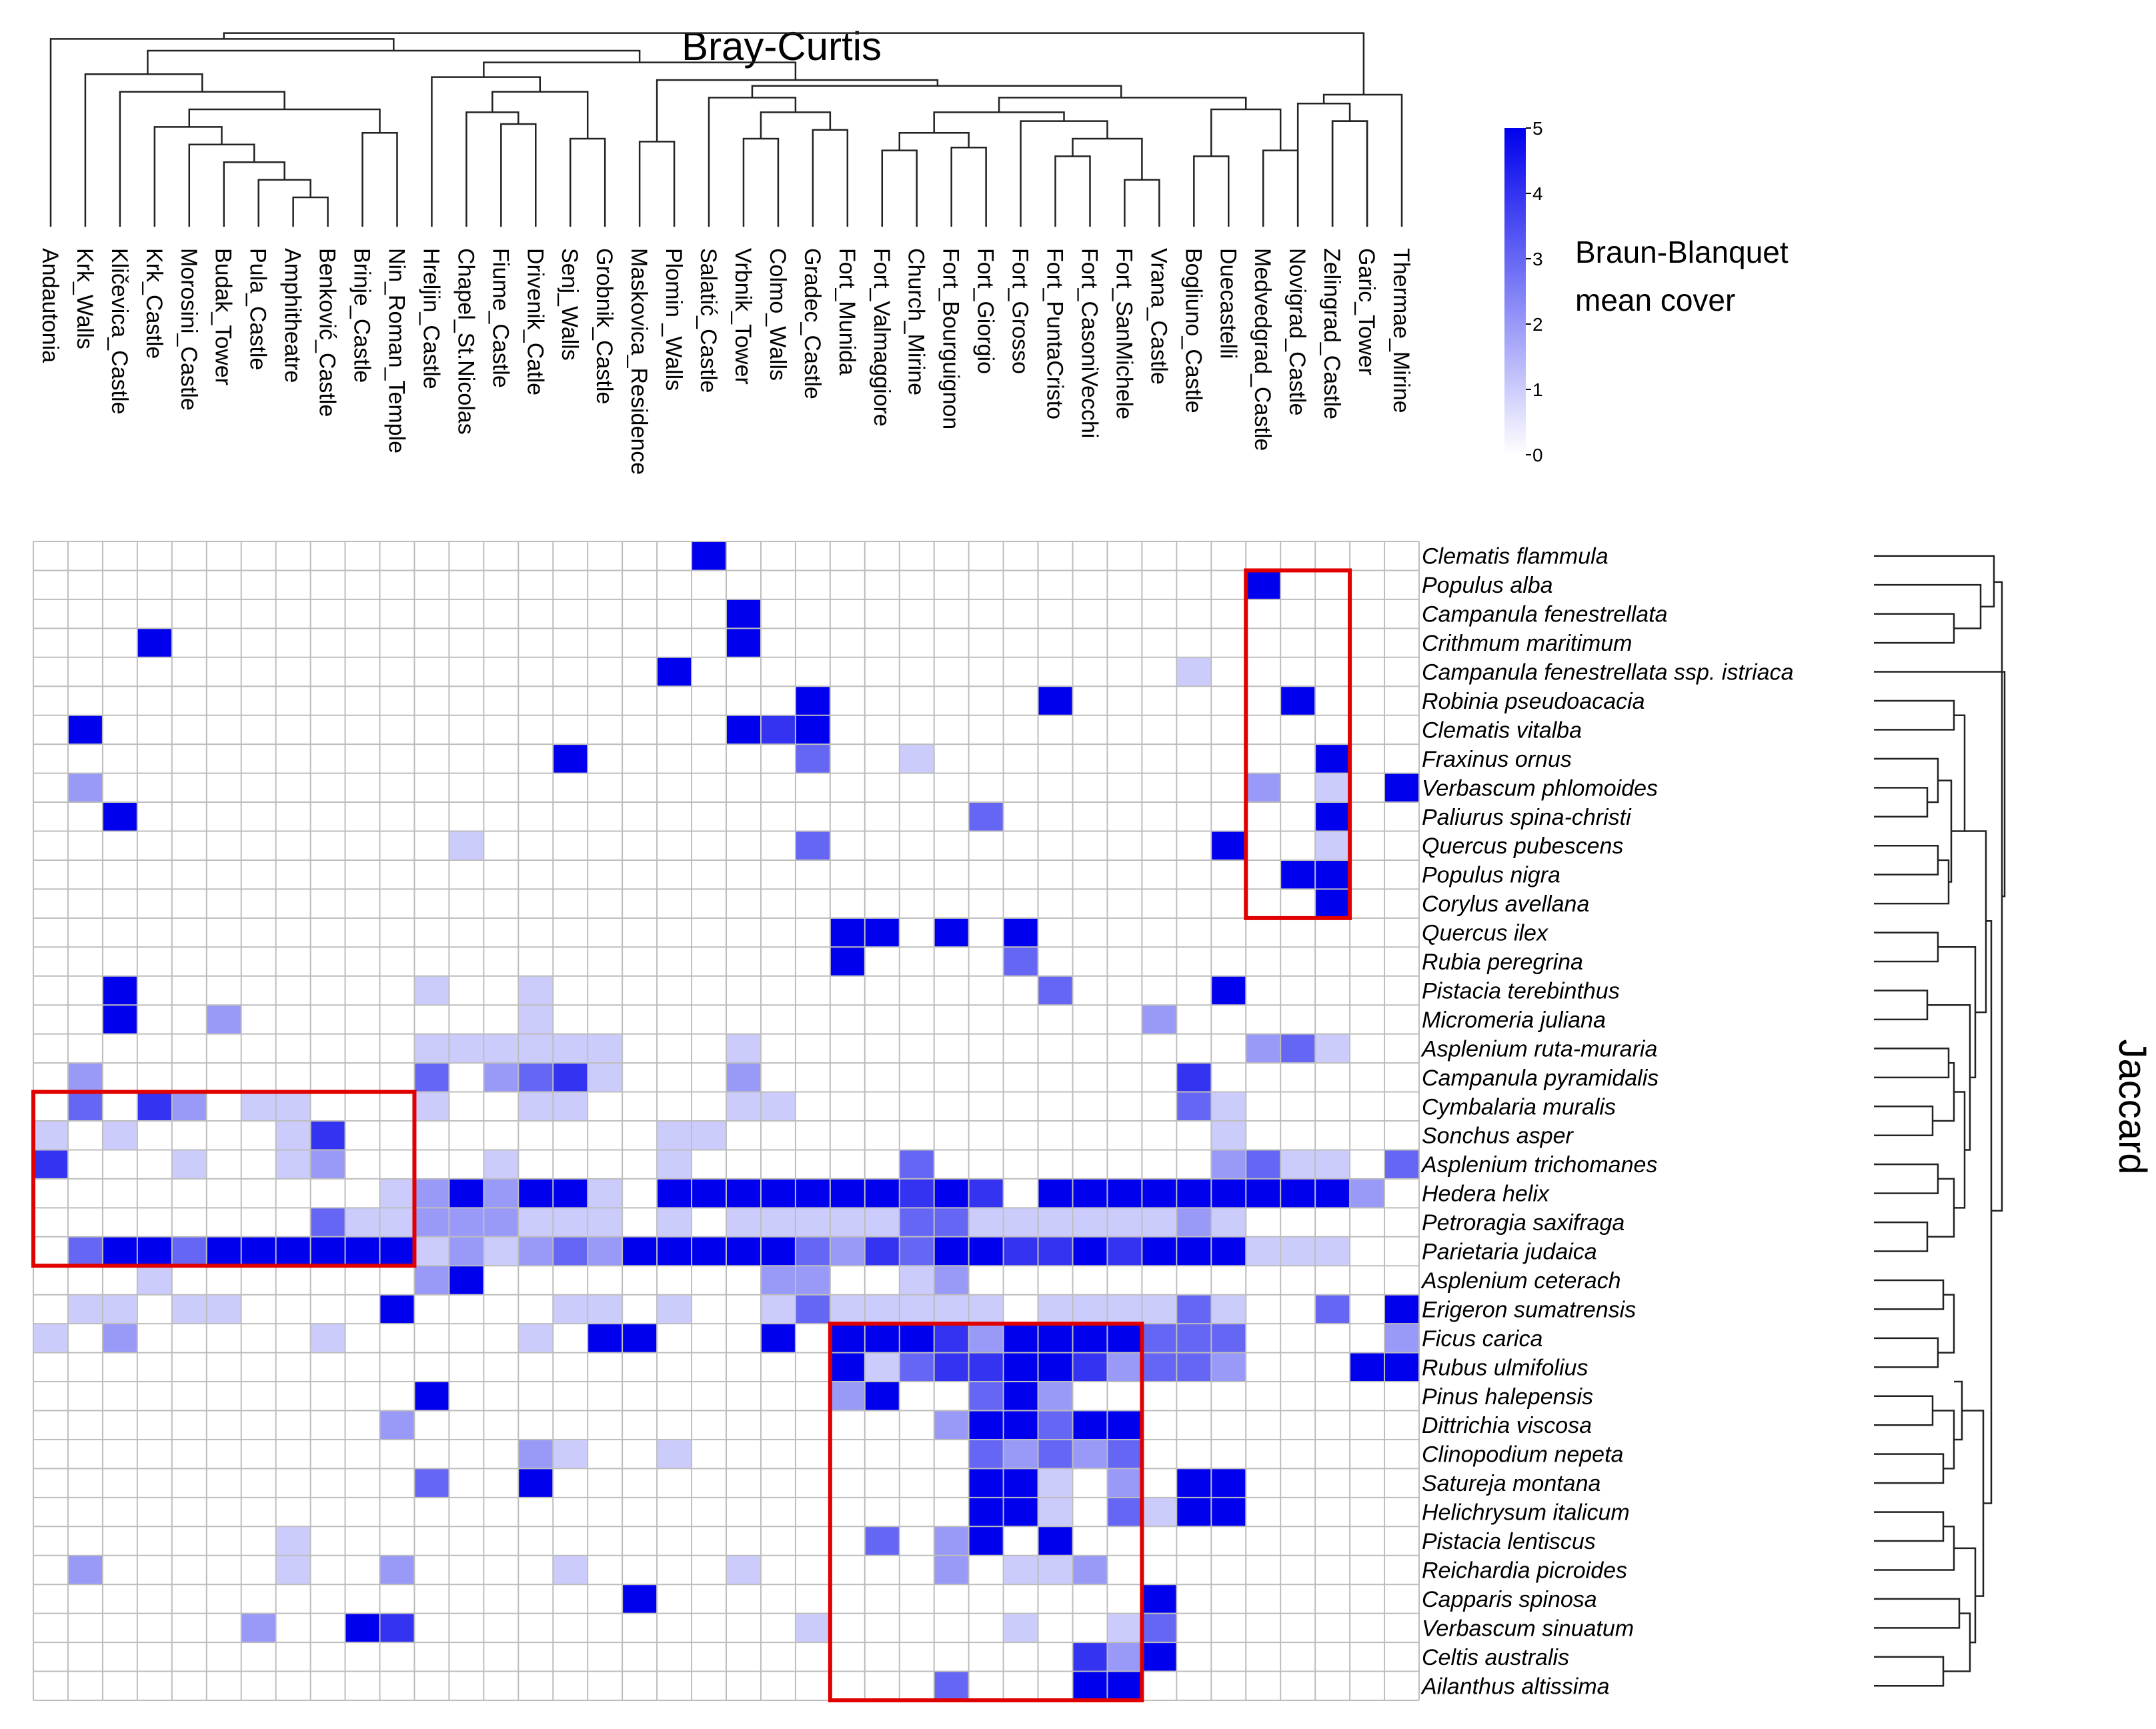  What do you see at coordinates (1514, 1020) in the screenshot?
I see `row-label: Micromeria juliana` at bounding box center [1514, 1020].